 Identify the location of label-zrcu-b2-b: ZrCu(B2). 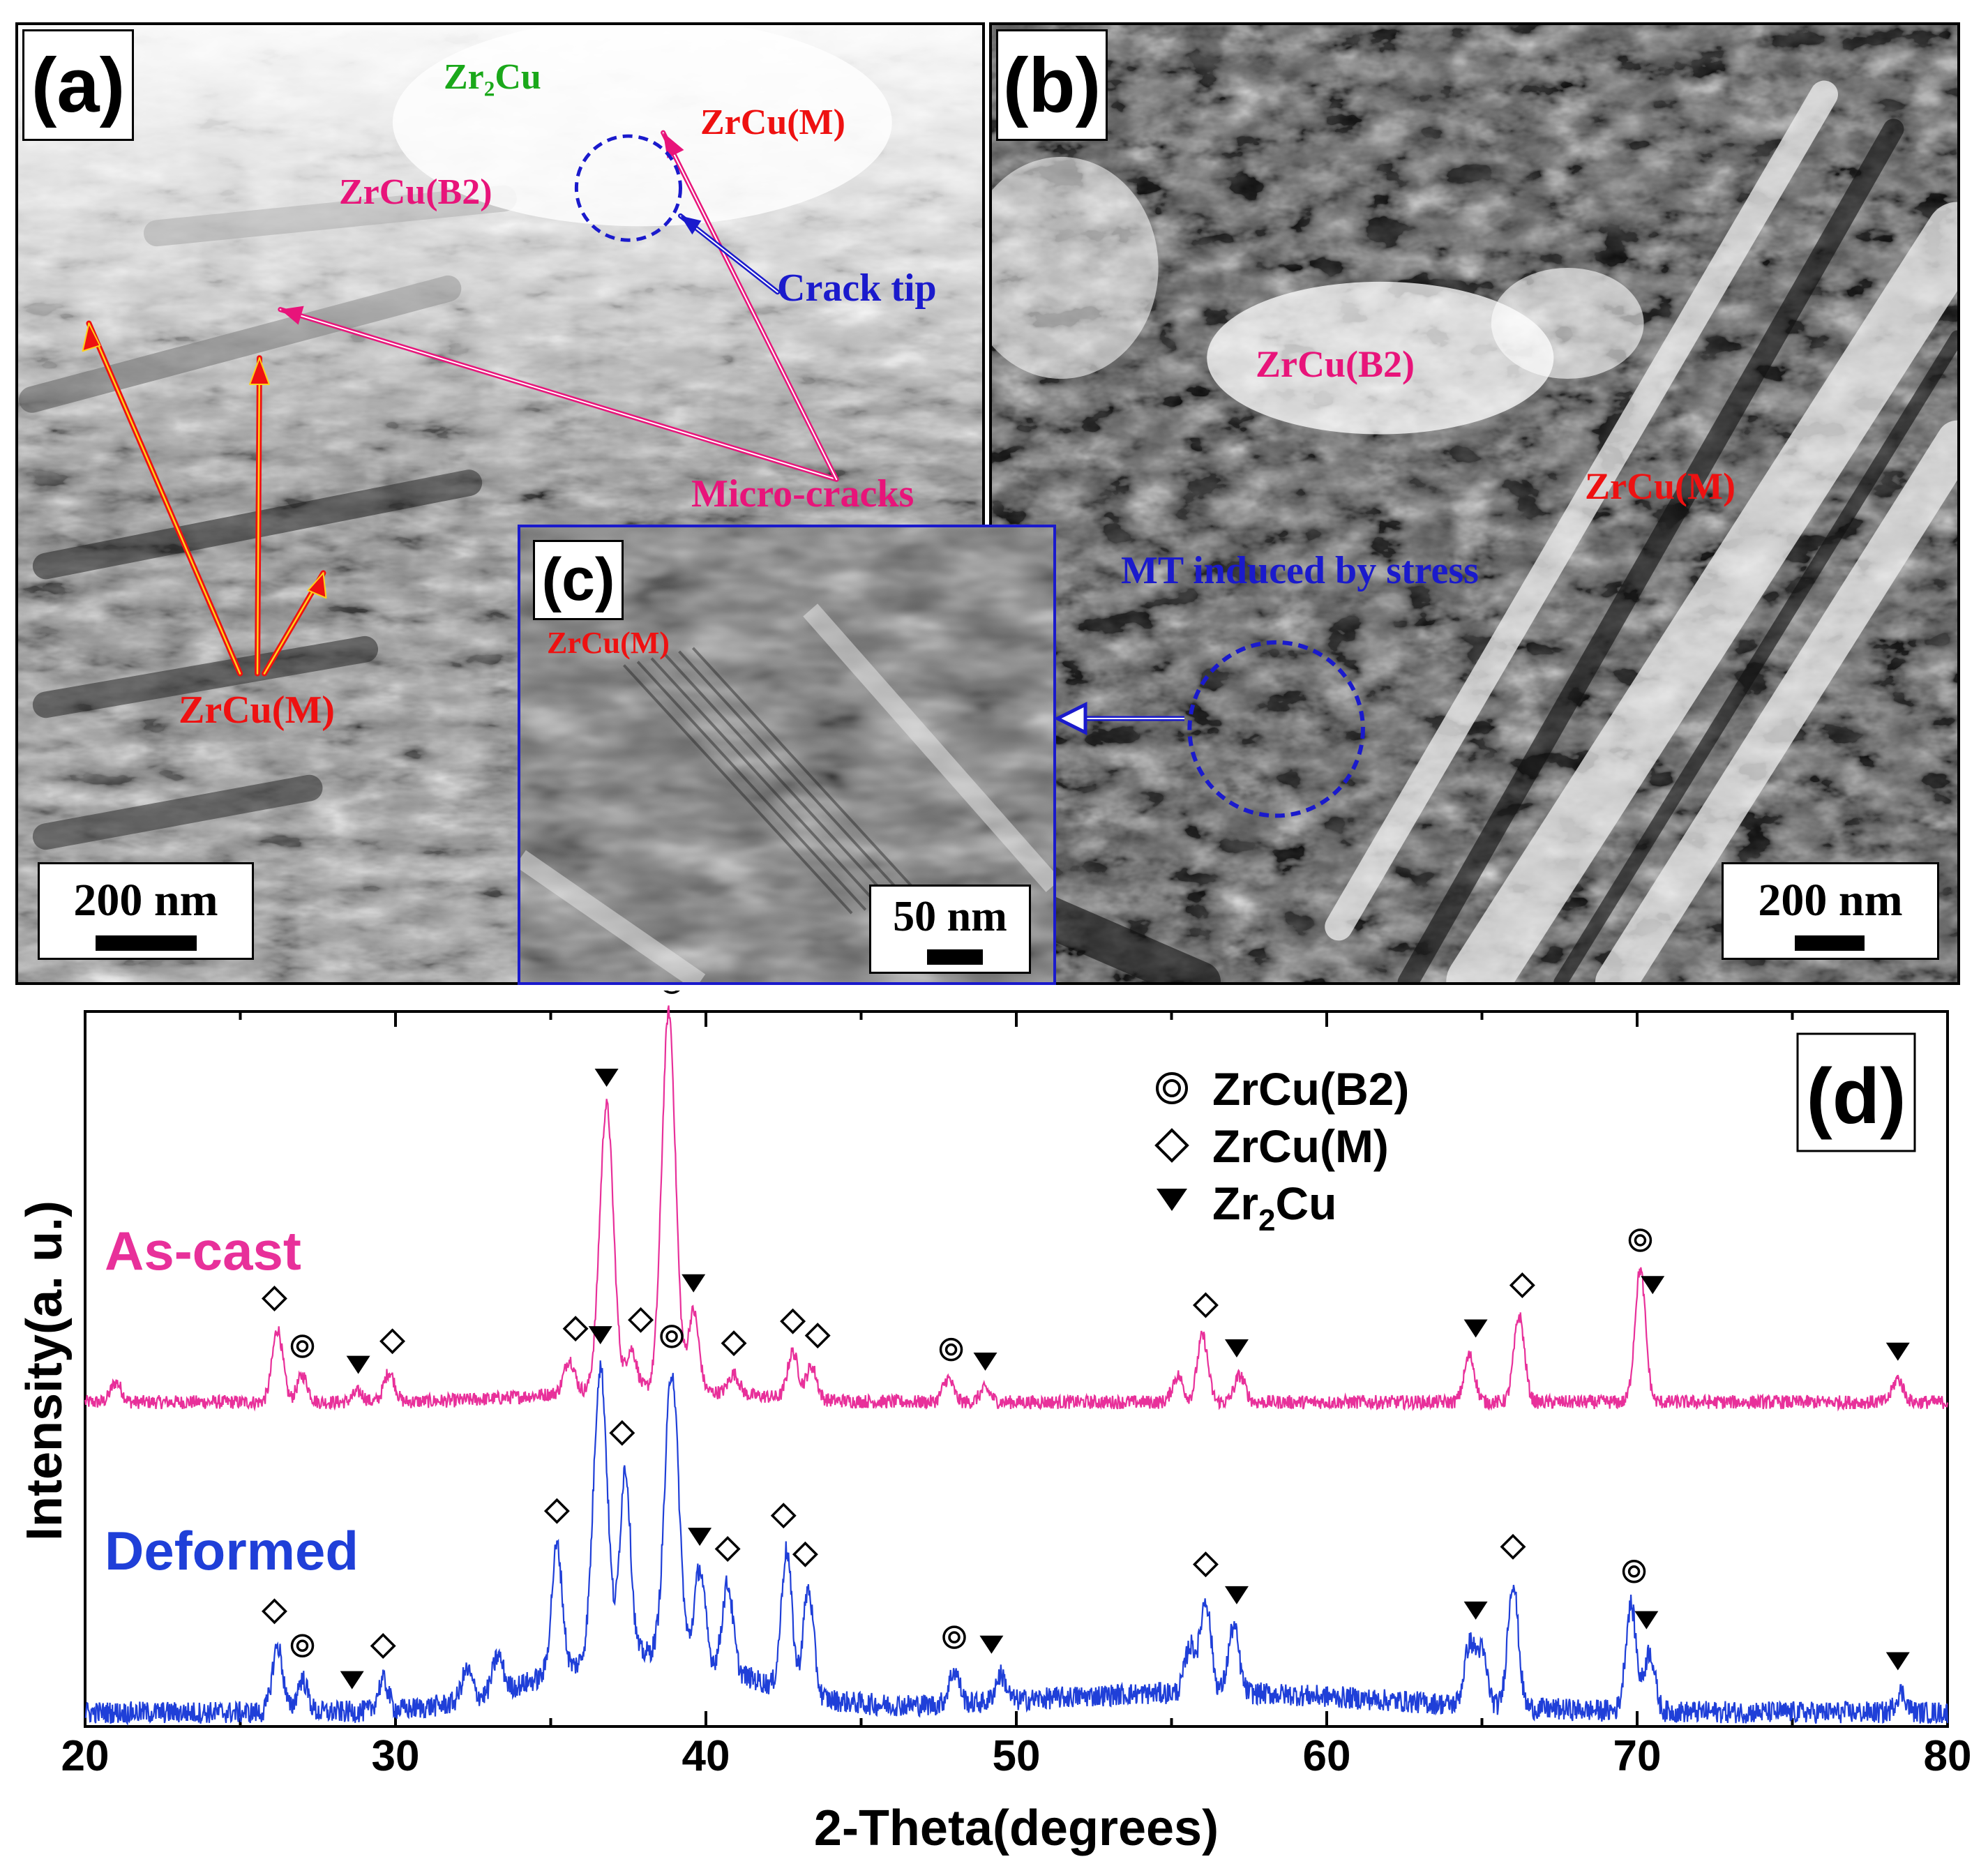
(1335, 364).